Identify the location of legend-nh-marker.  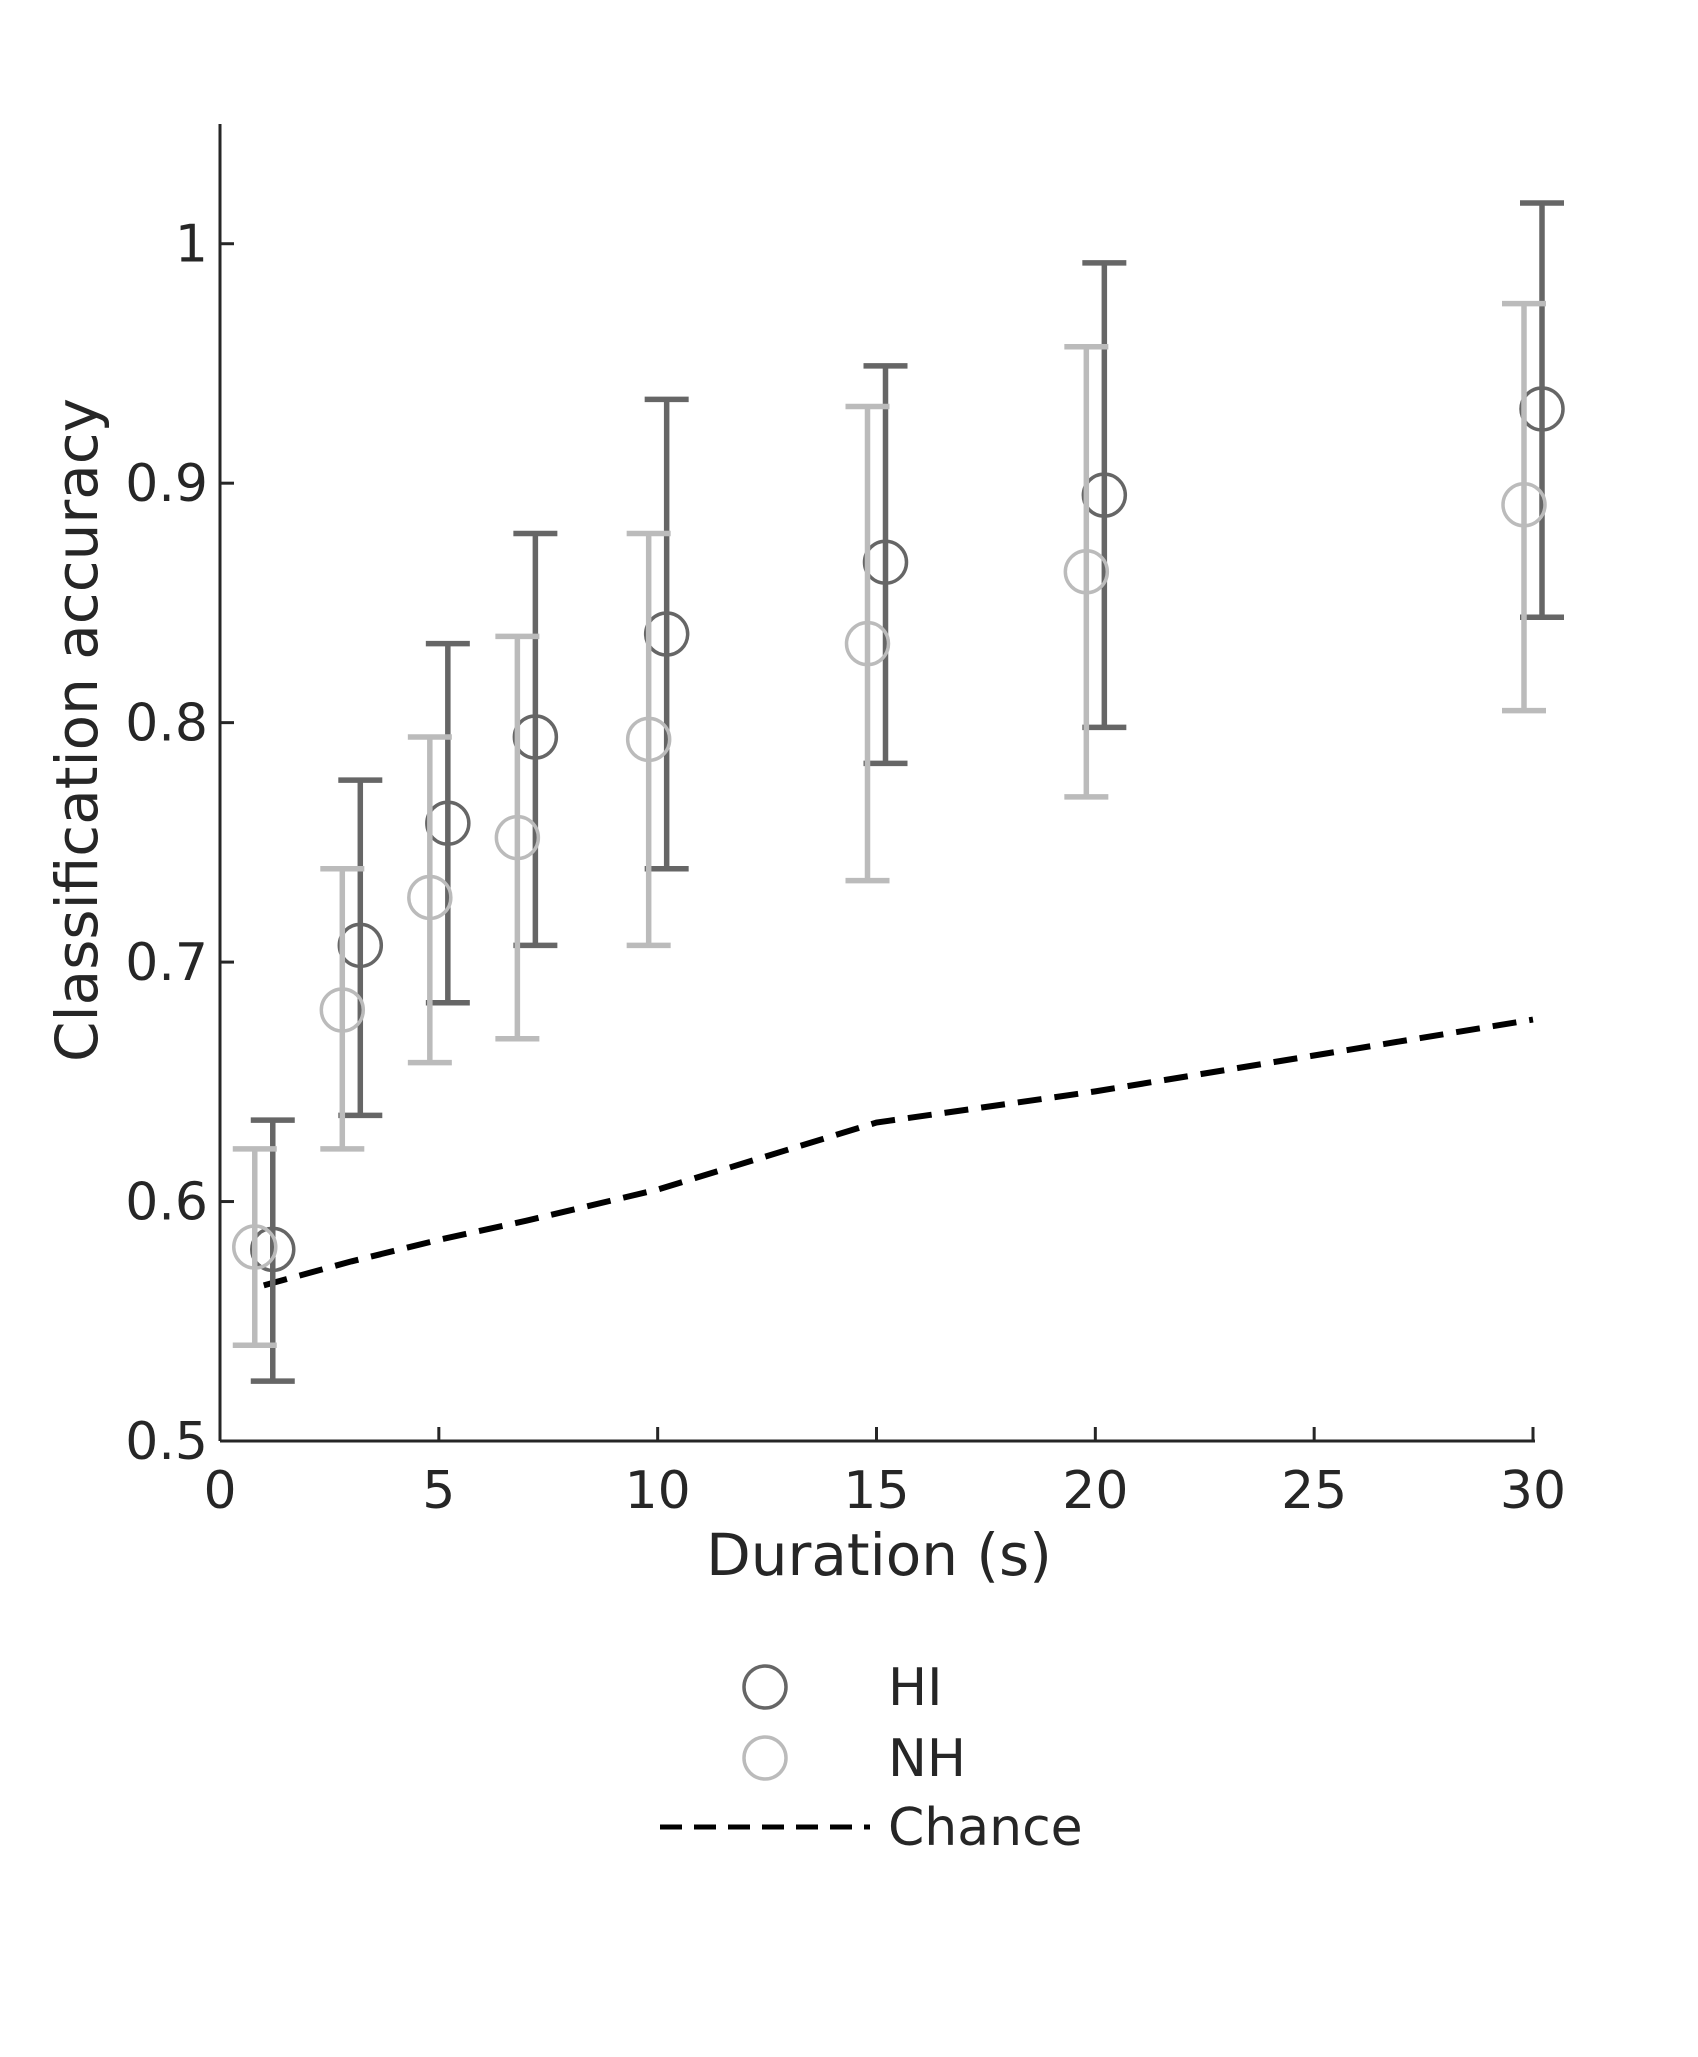
(765, 1758).